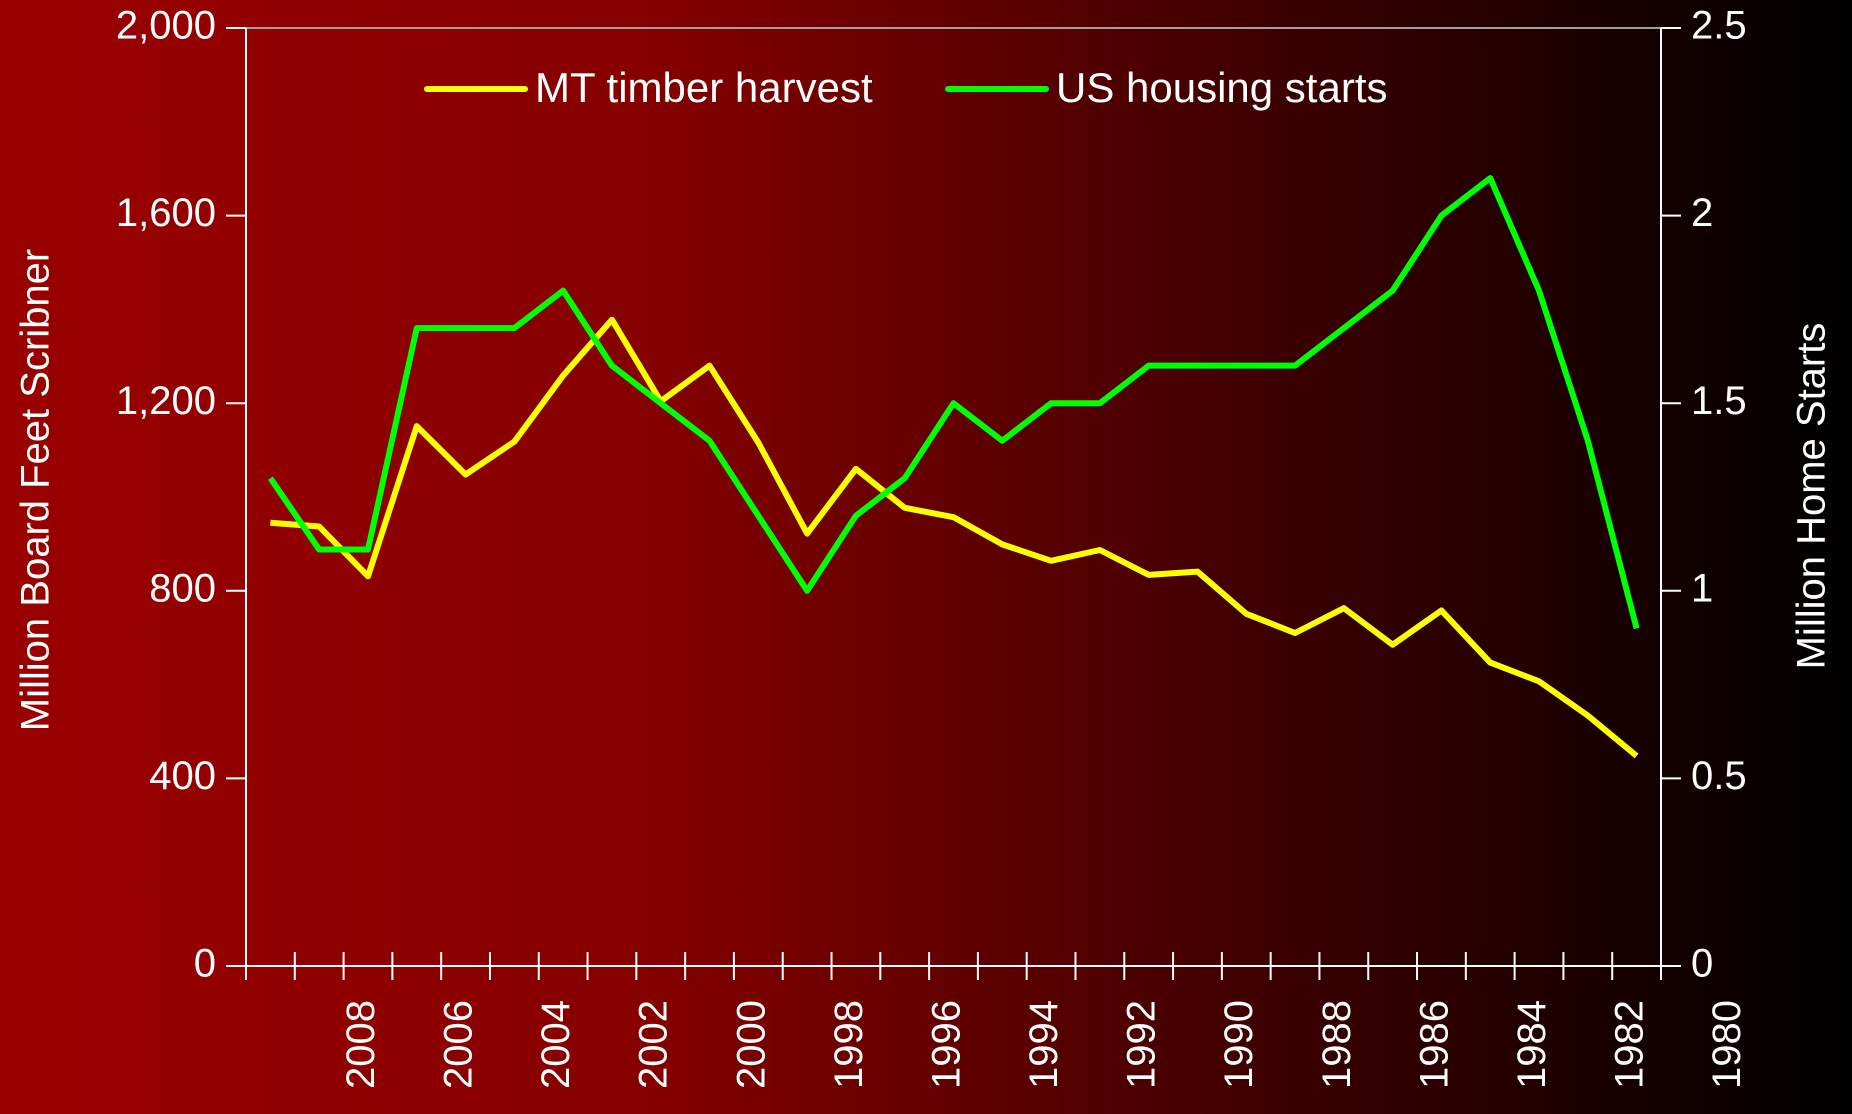 The height and width of the screenshot is (1114, 1852). Describe the element at coordinates (1630, 1044) in the screenshot. I see `x-tick-label: 1982` at that location.